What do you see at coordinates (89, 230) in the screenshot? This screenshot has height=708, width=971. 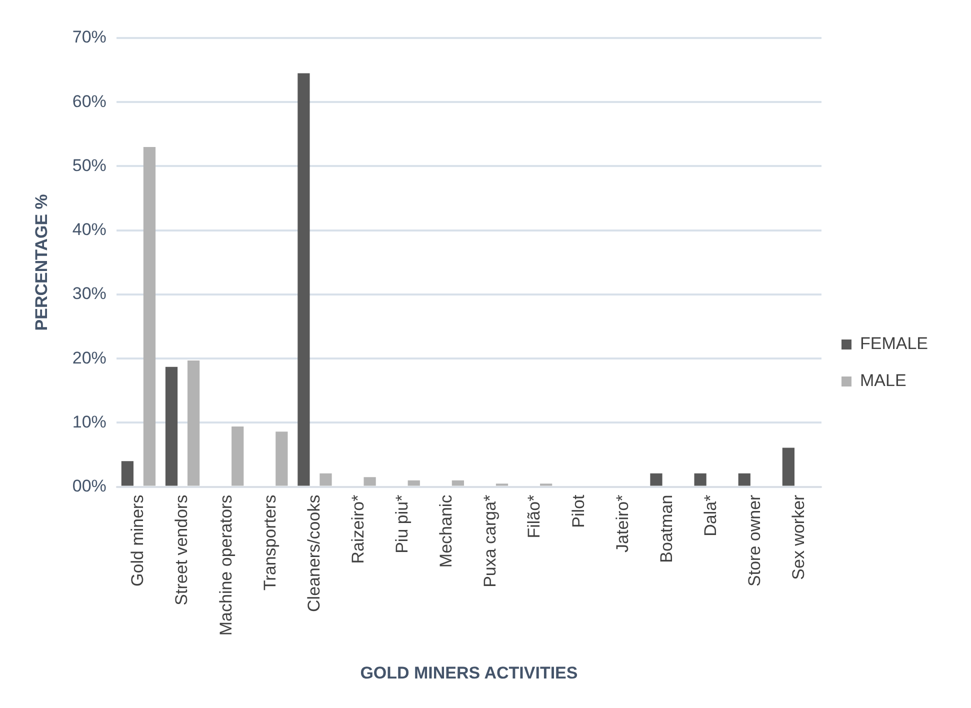 I see `y-tick-label: 40%` at bounding box center [89, 230].